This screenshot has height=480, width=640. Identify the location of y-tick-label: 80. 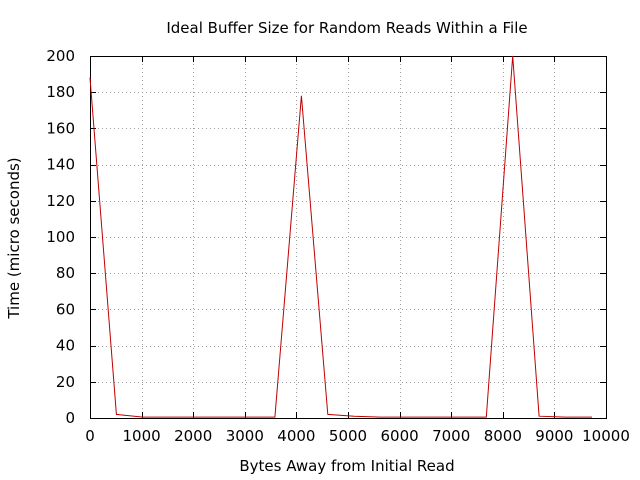
(65, 273).